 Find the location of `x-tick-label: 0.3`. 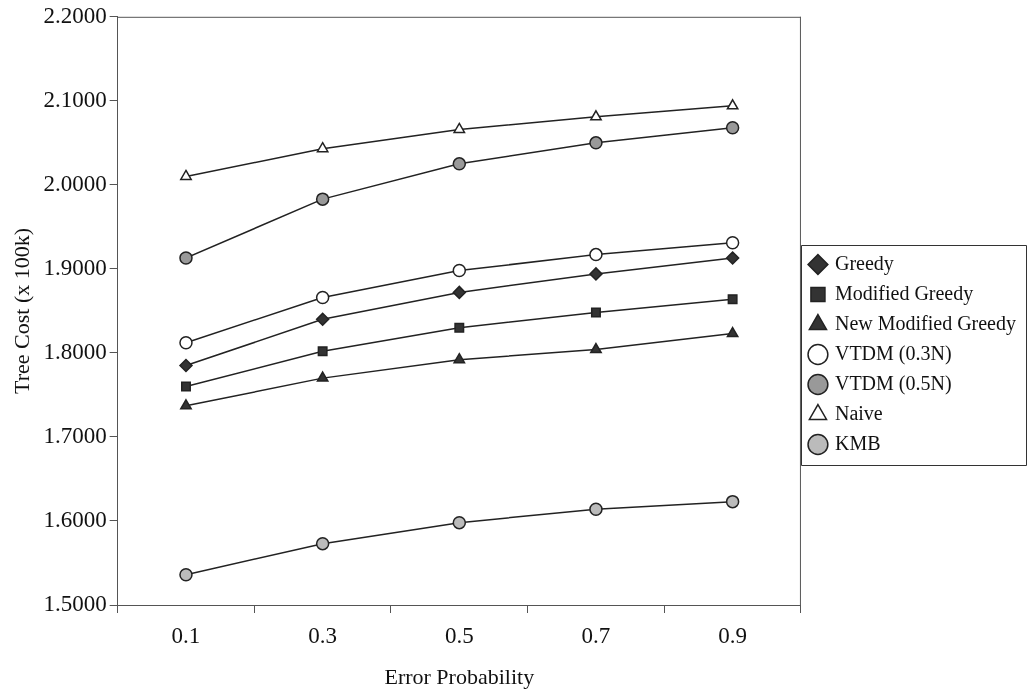

x-tick-label: 0.3 is located at coordinates (323, 635).